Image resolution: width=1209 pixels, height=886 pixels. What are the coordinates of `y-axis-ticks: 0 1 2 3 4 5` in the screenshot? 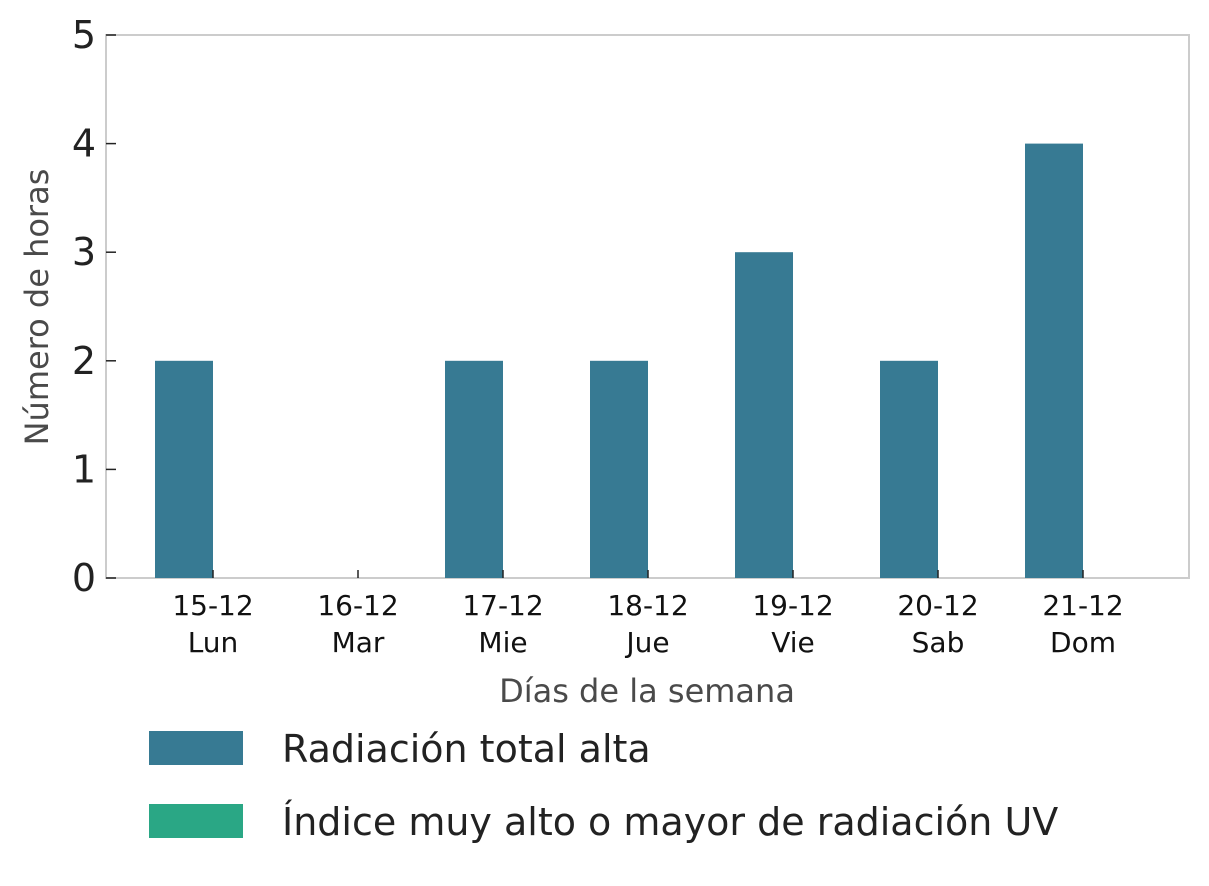 It's located at (94, 306).